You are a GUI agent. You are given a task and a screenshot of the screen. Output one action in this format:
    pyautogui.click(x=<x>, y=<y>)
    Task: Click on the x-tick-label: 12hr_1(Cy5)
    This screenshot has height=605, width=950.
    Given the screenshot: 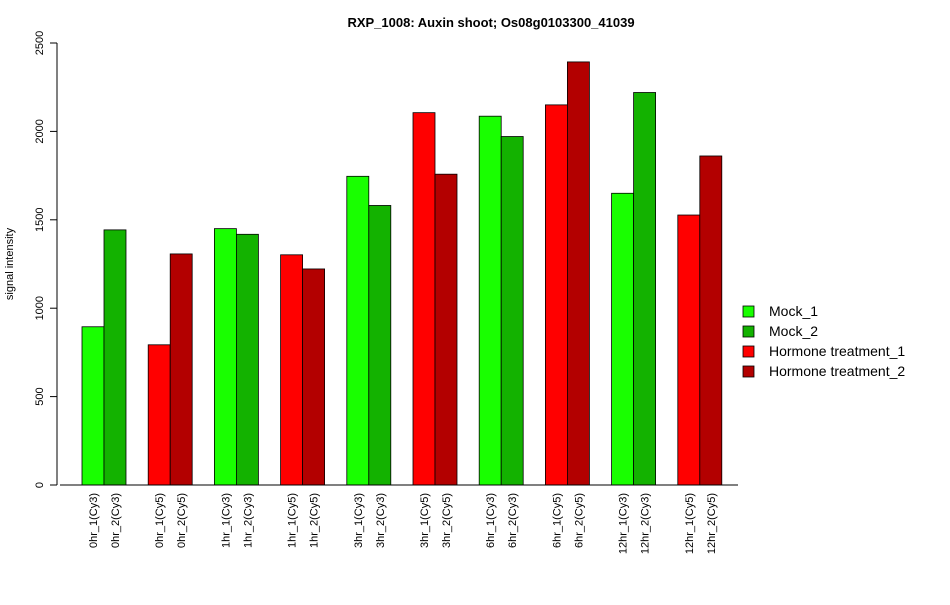 What is the action you would take?
    pyautogui.click(x=690, y=523)
    